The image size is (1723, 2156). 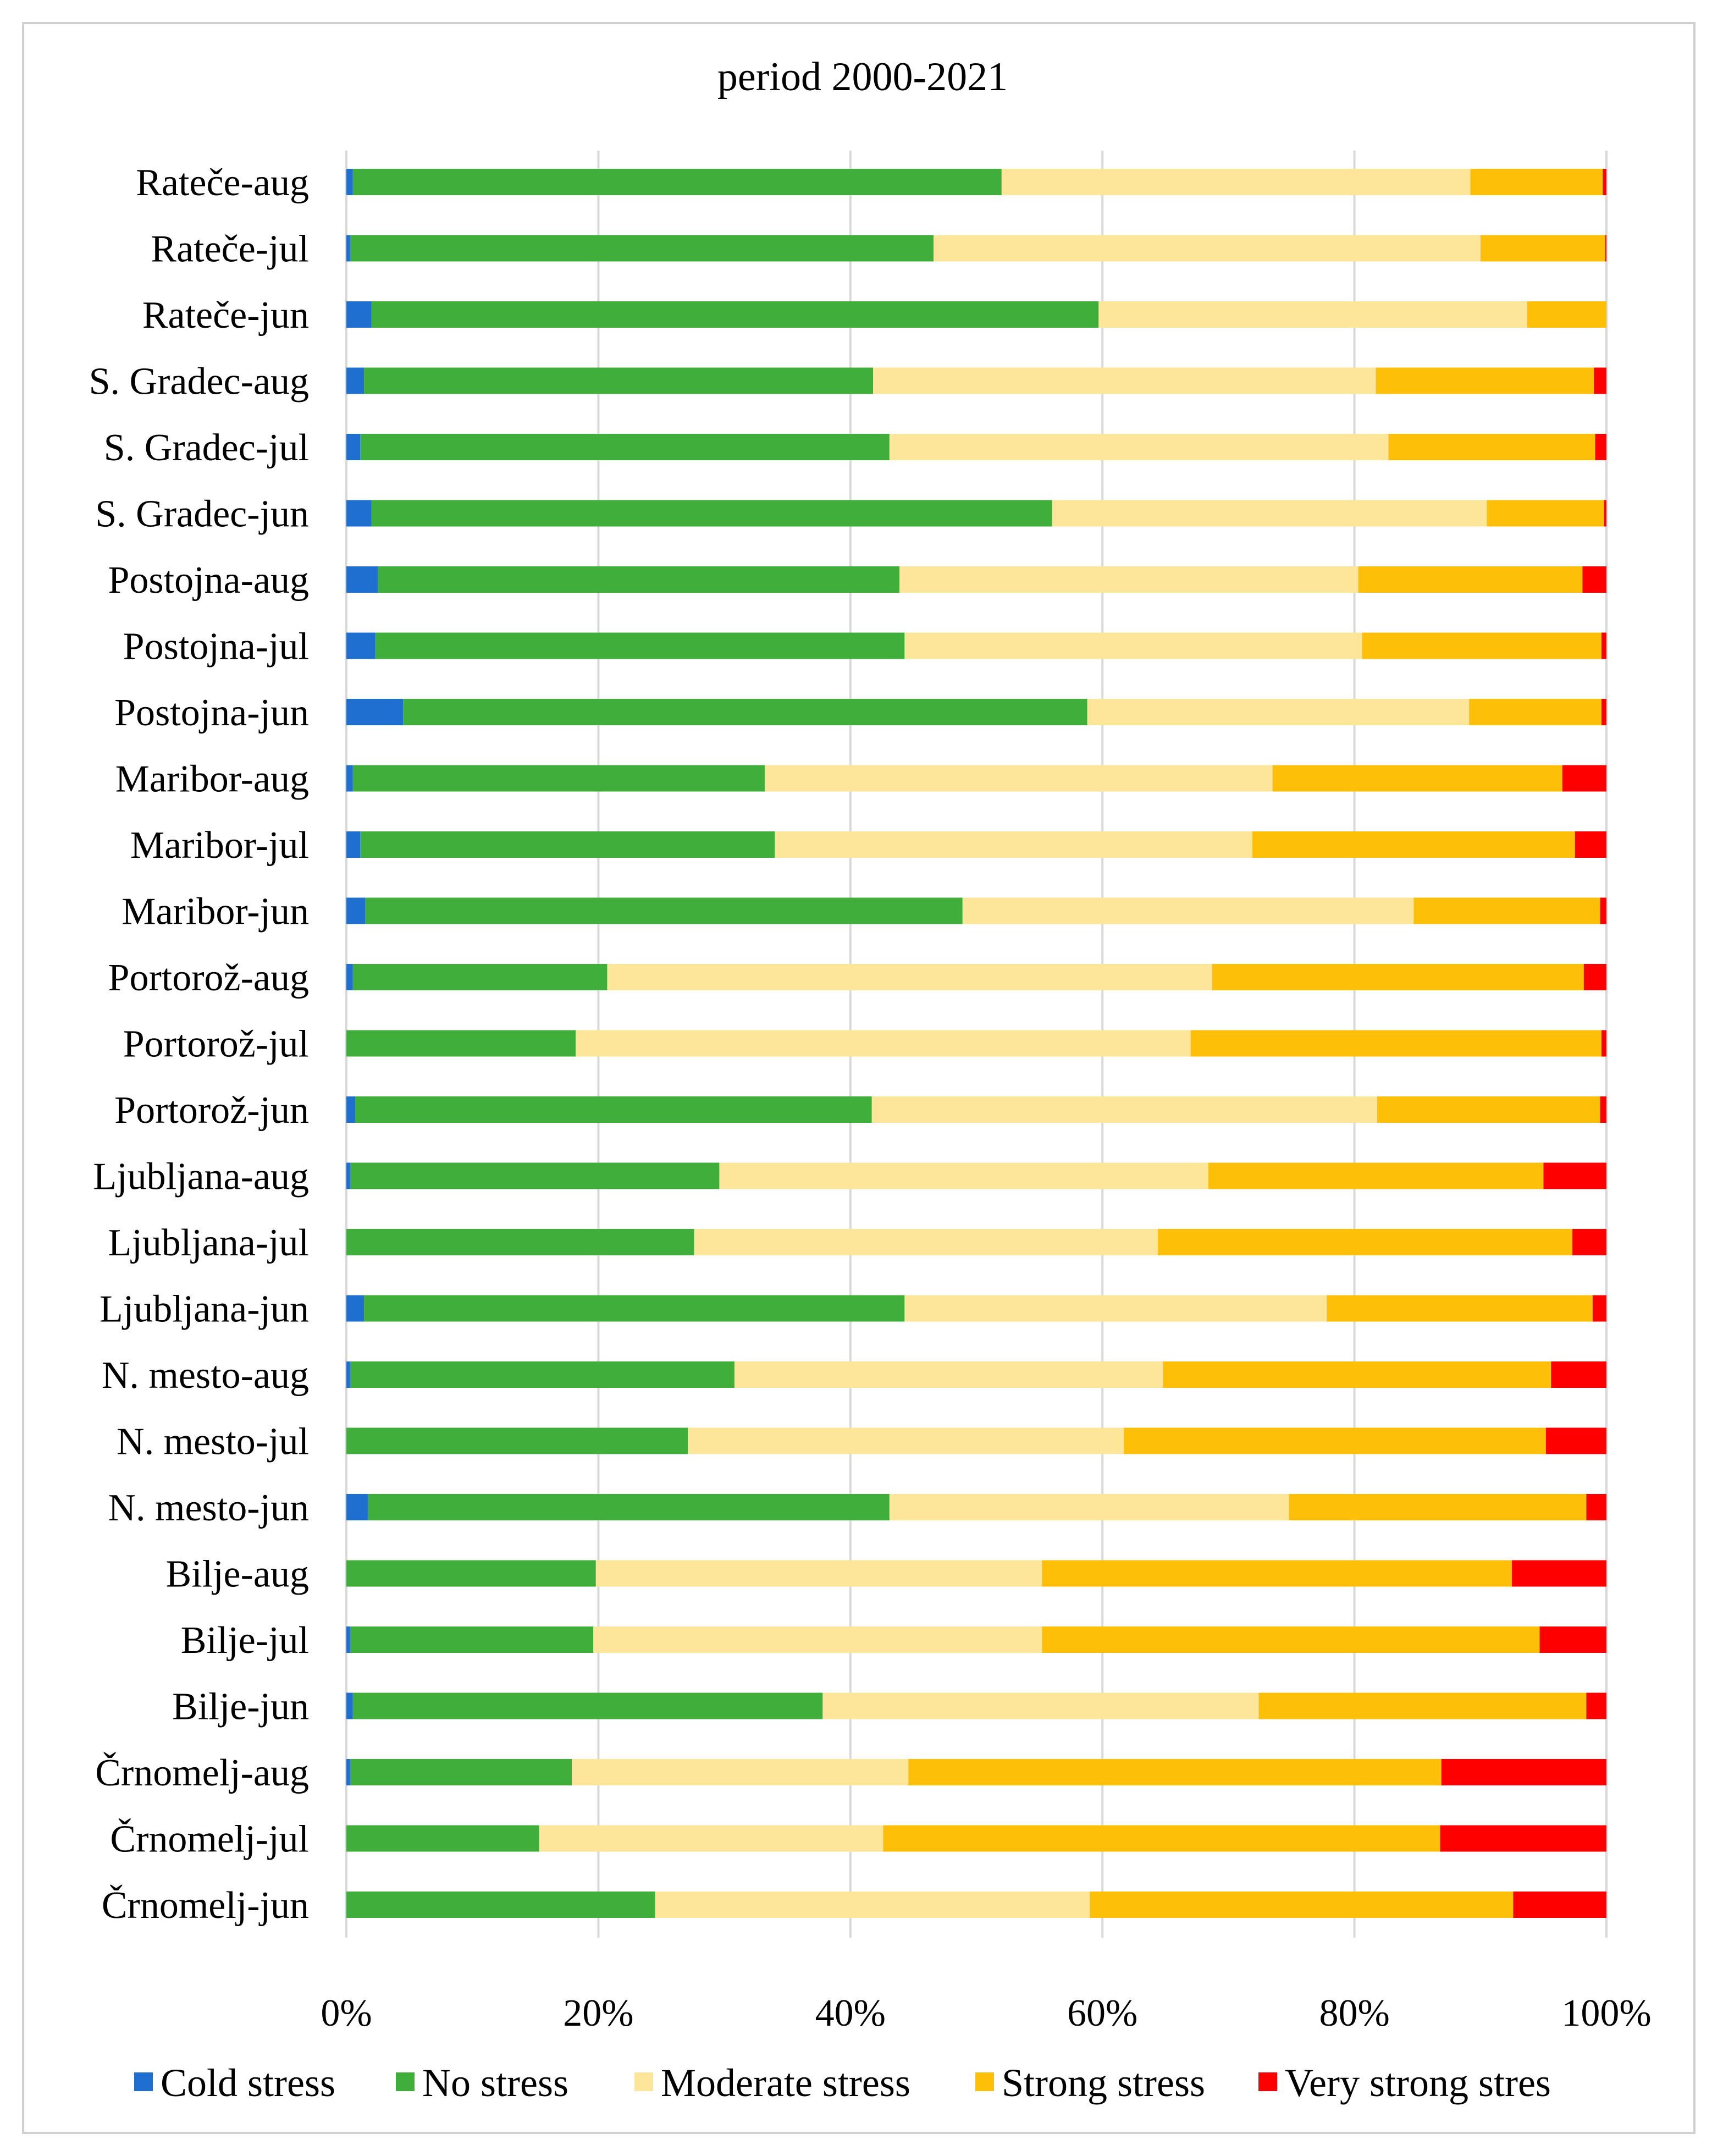 I want to click on legend-label: Very strong stres, so click(x=1418, y=2083).